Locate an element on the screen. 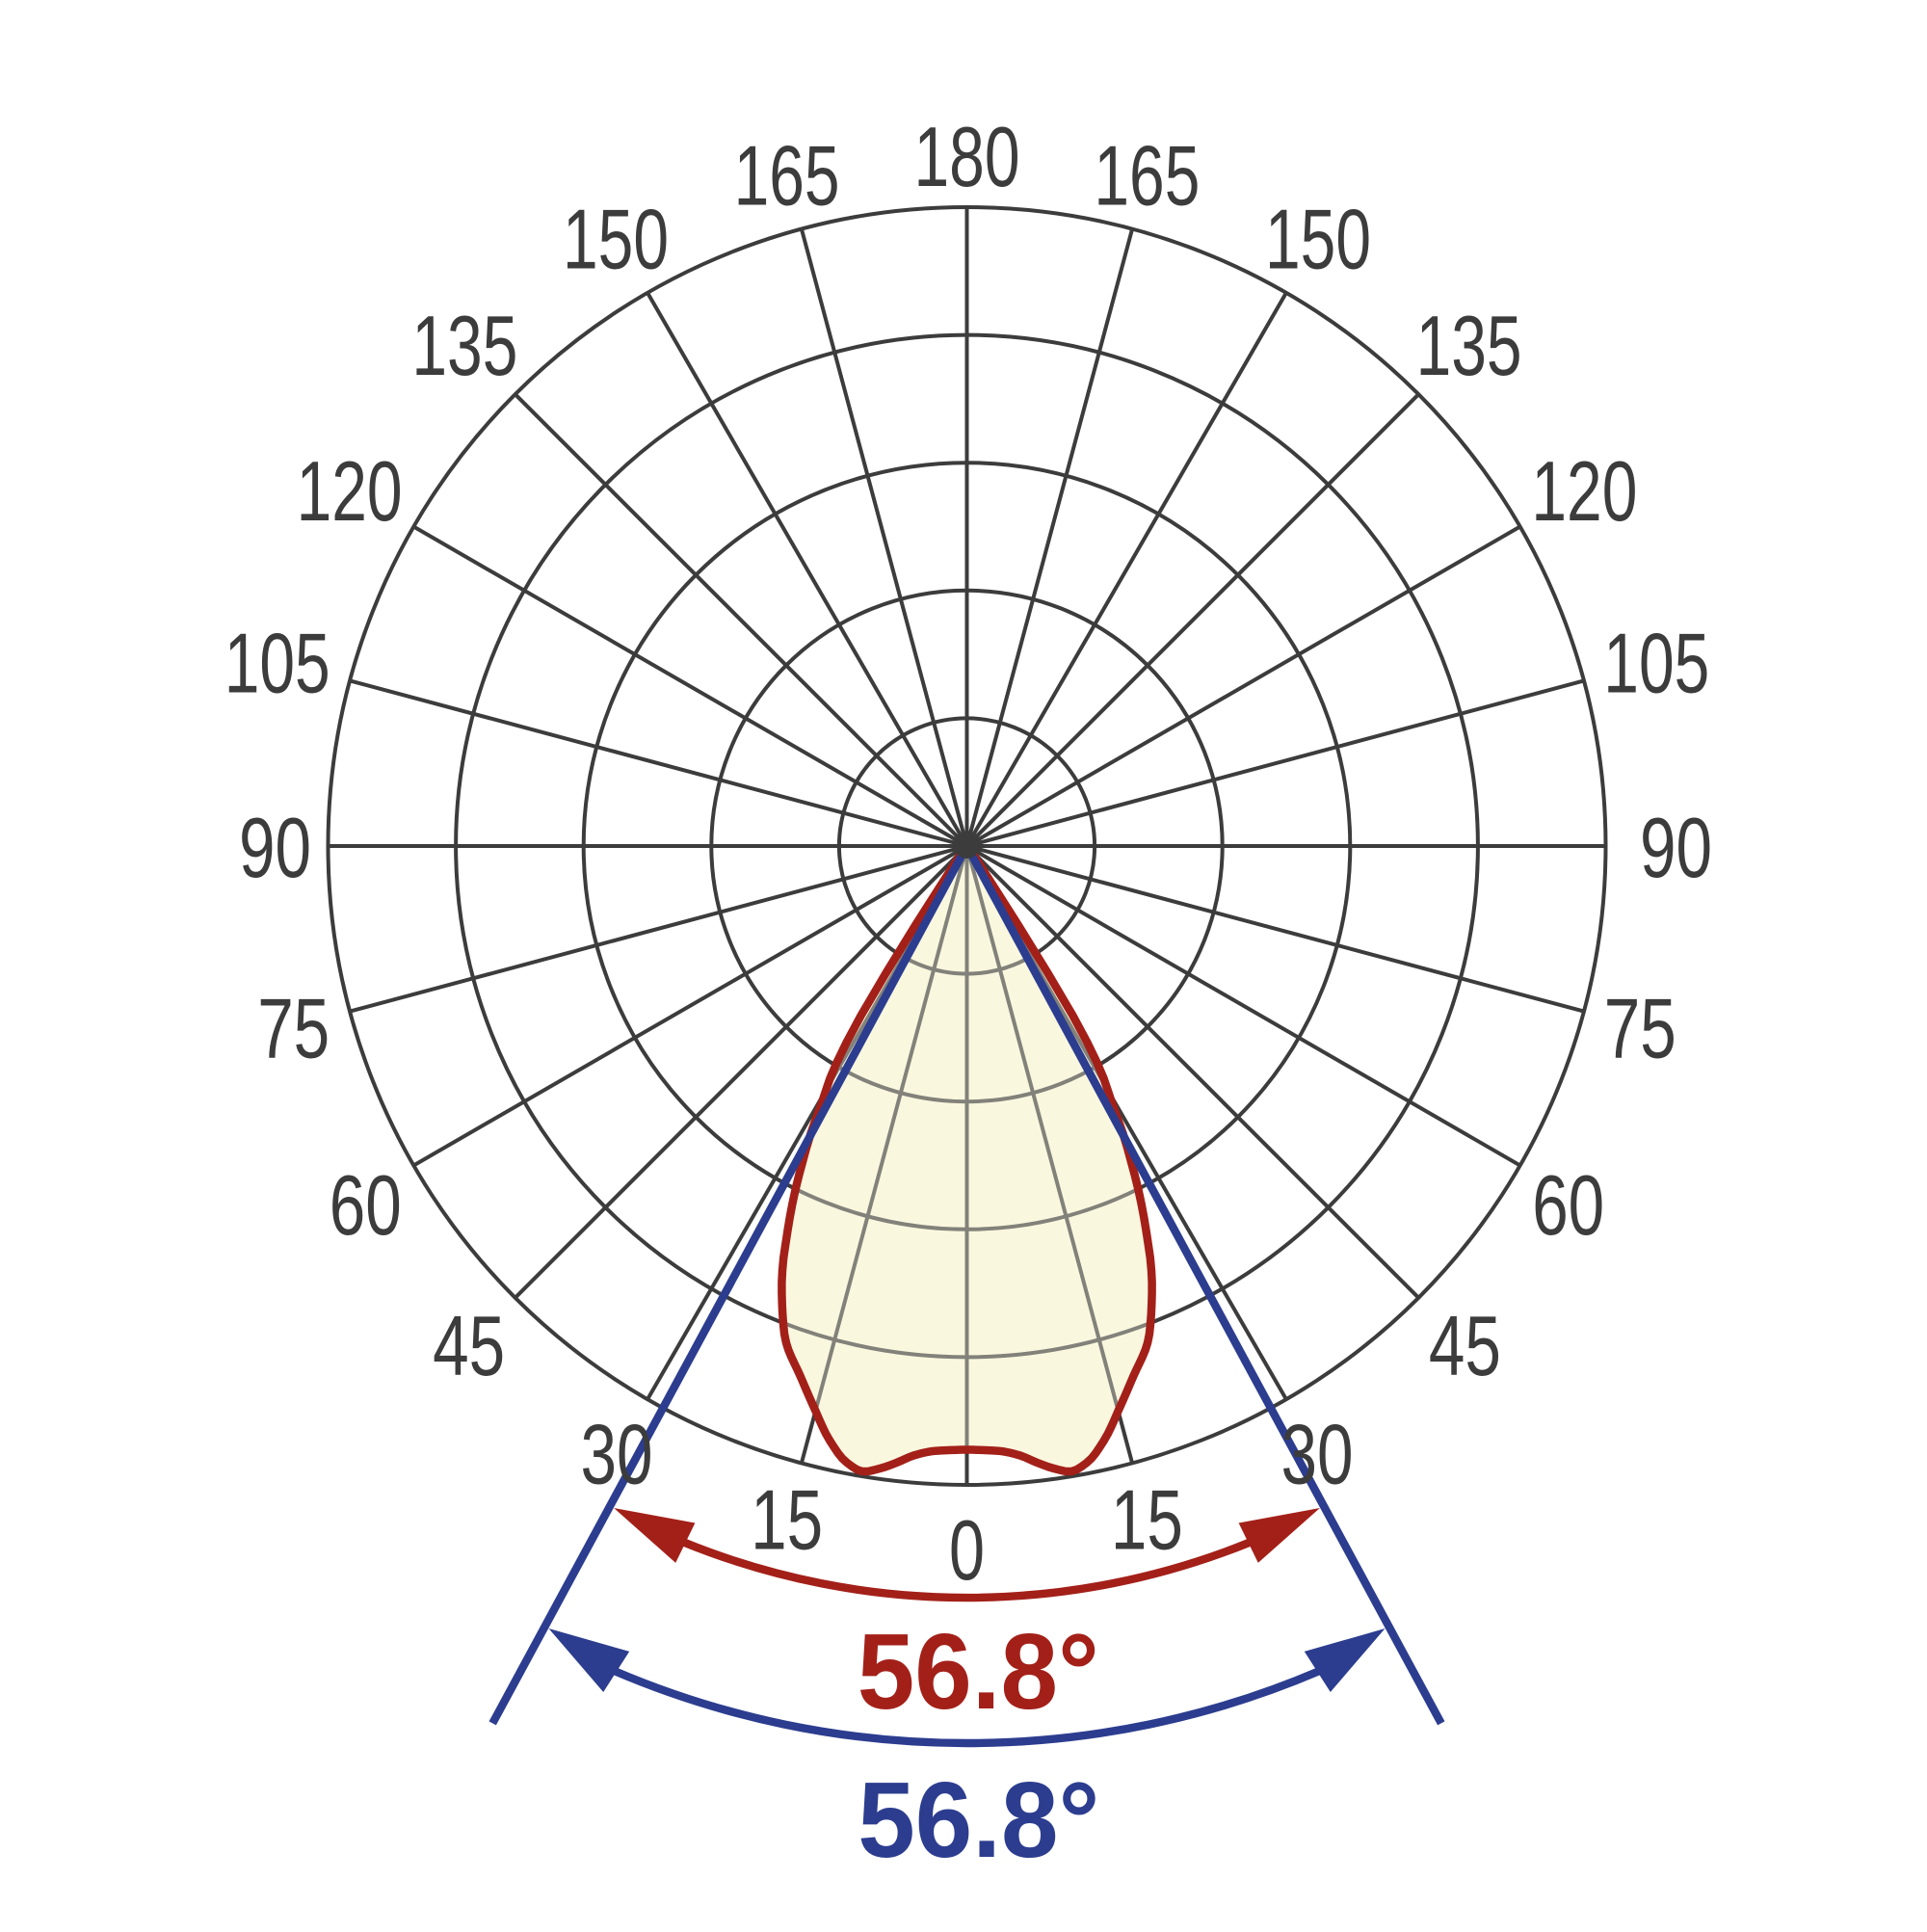 Image resolution: width=1927 pixels, height=1932 pixels. svg-text: 180 is located at coordinates (967, 156).